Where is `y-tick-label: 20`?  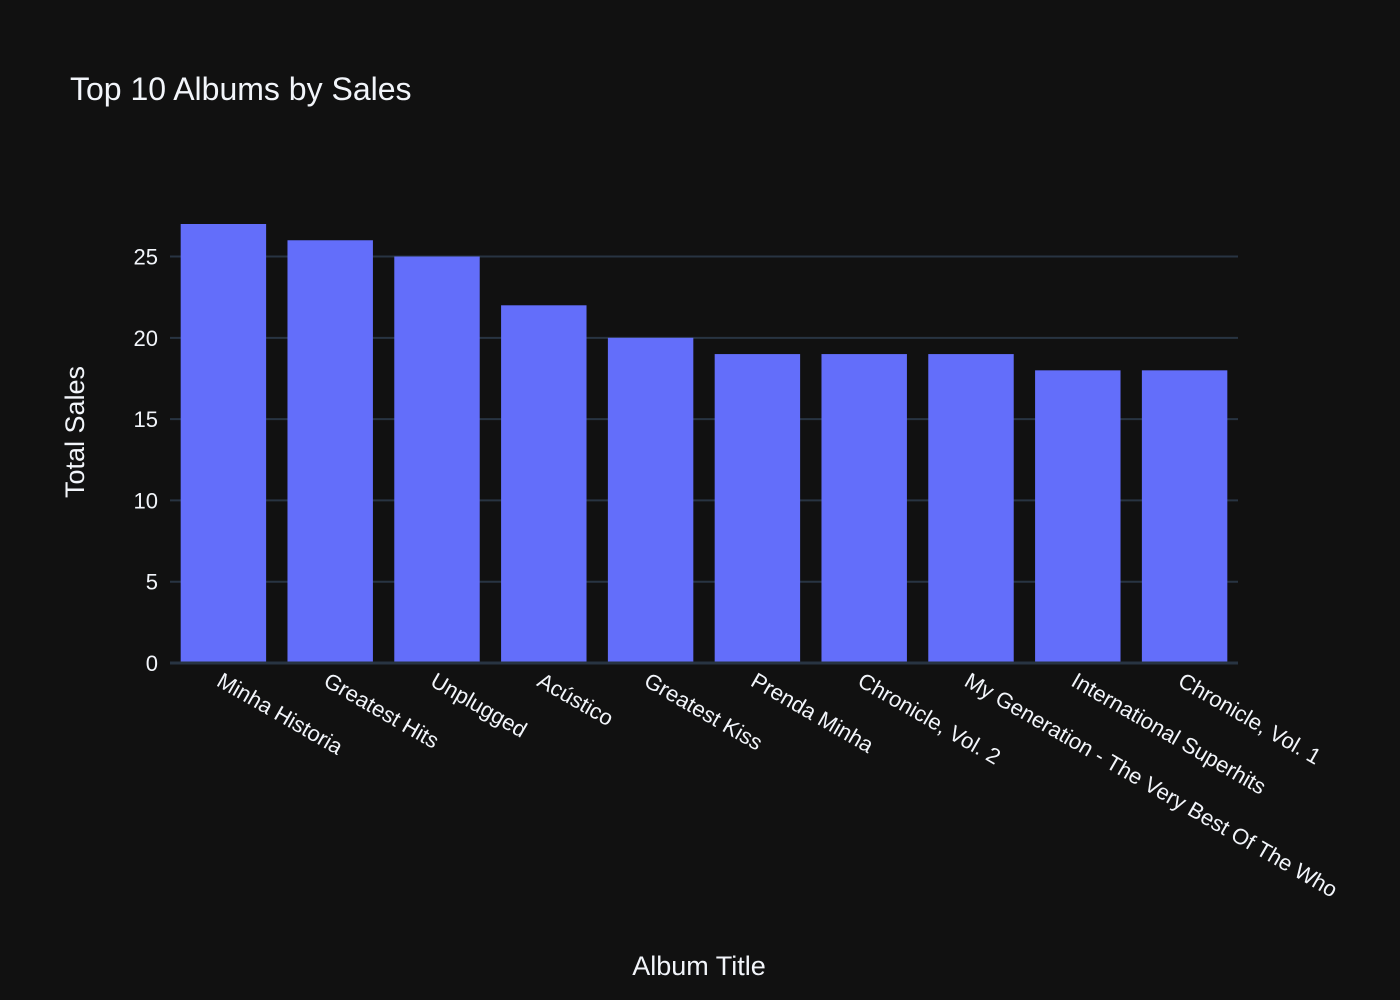 y-tick-label: 20 is located at coordinates (146, 338).